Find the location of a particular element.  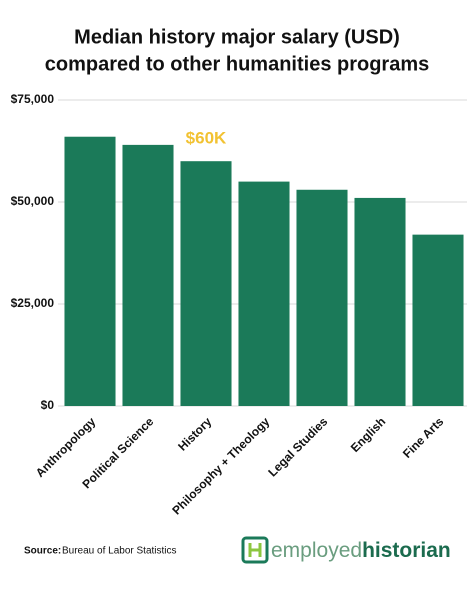

x-tick-label: Philosophy + Theology is located at coordinates (220, 465).